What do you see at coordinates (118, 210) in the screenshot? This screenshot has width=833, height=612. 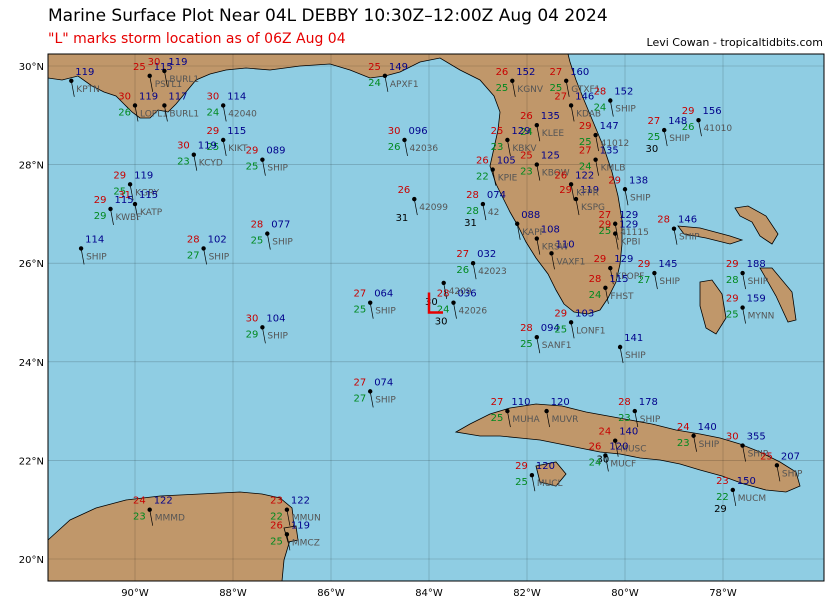 I see `station-kwbf: 29 29 115 KWBF` at bounding box center [118, 210].